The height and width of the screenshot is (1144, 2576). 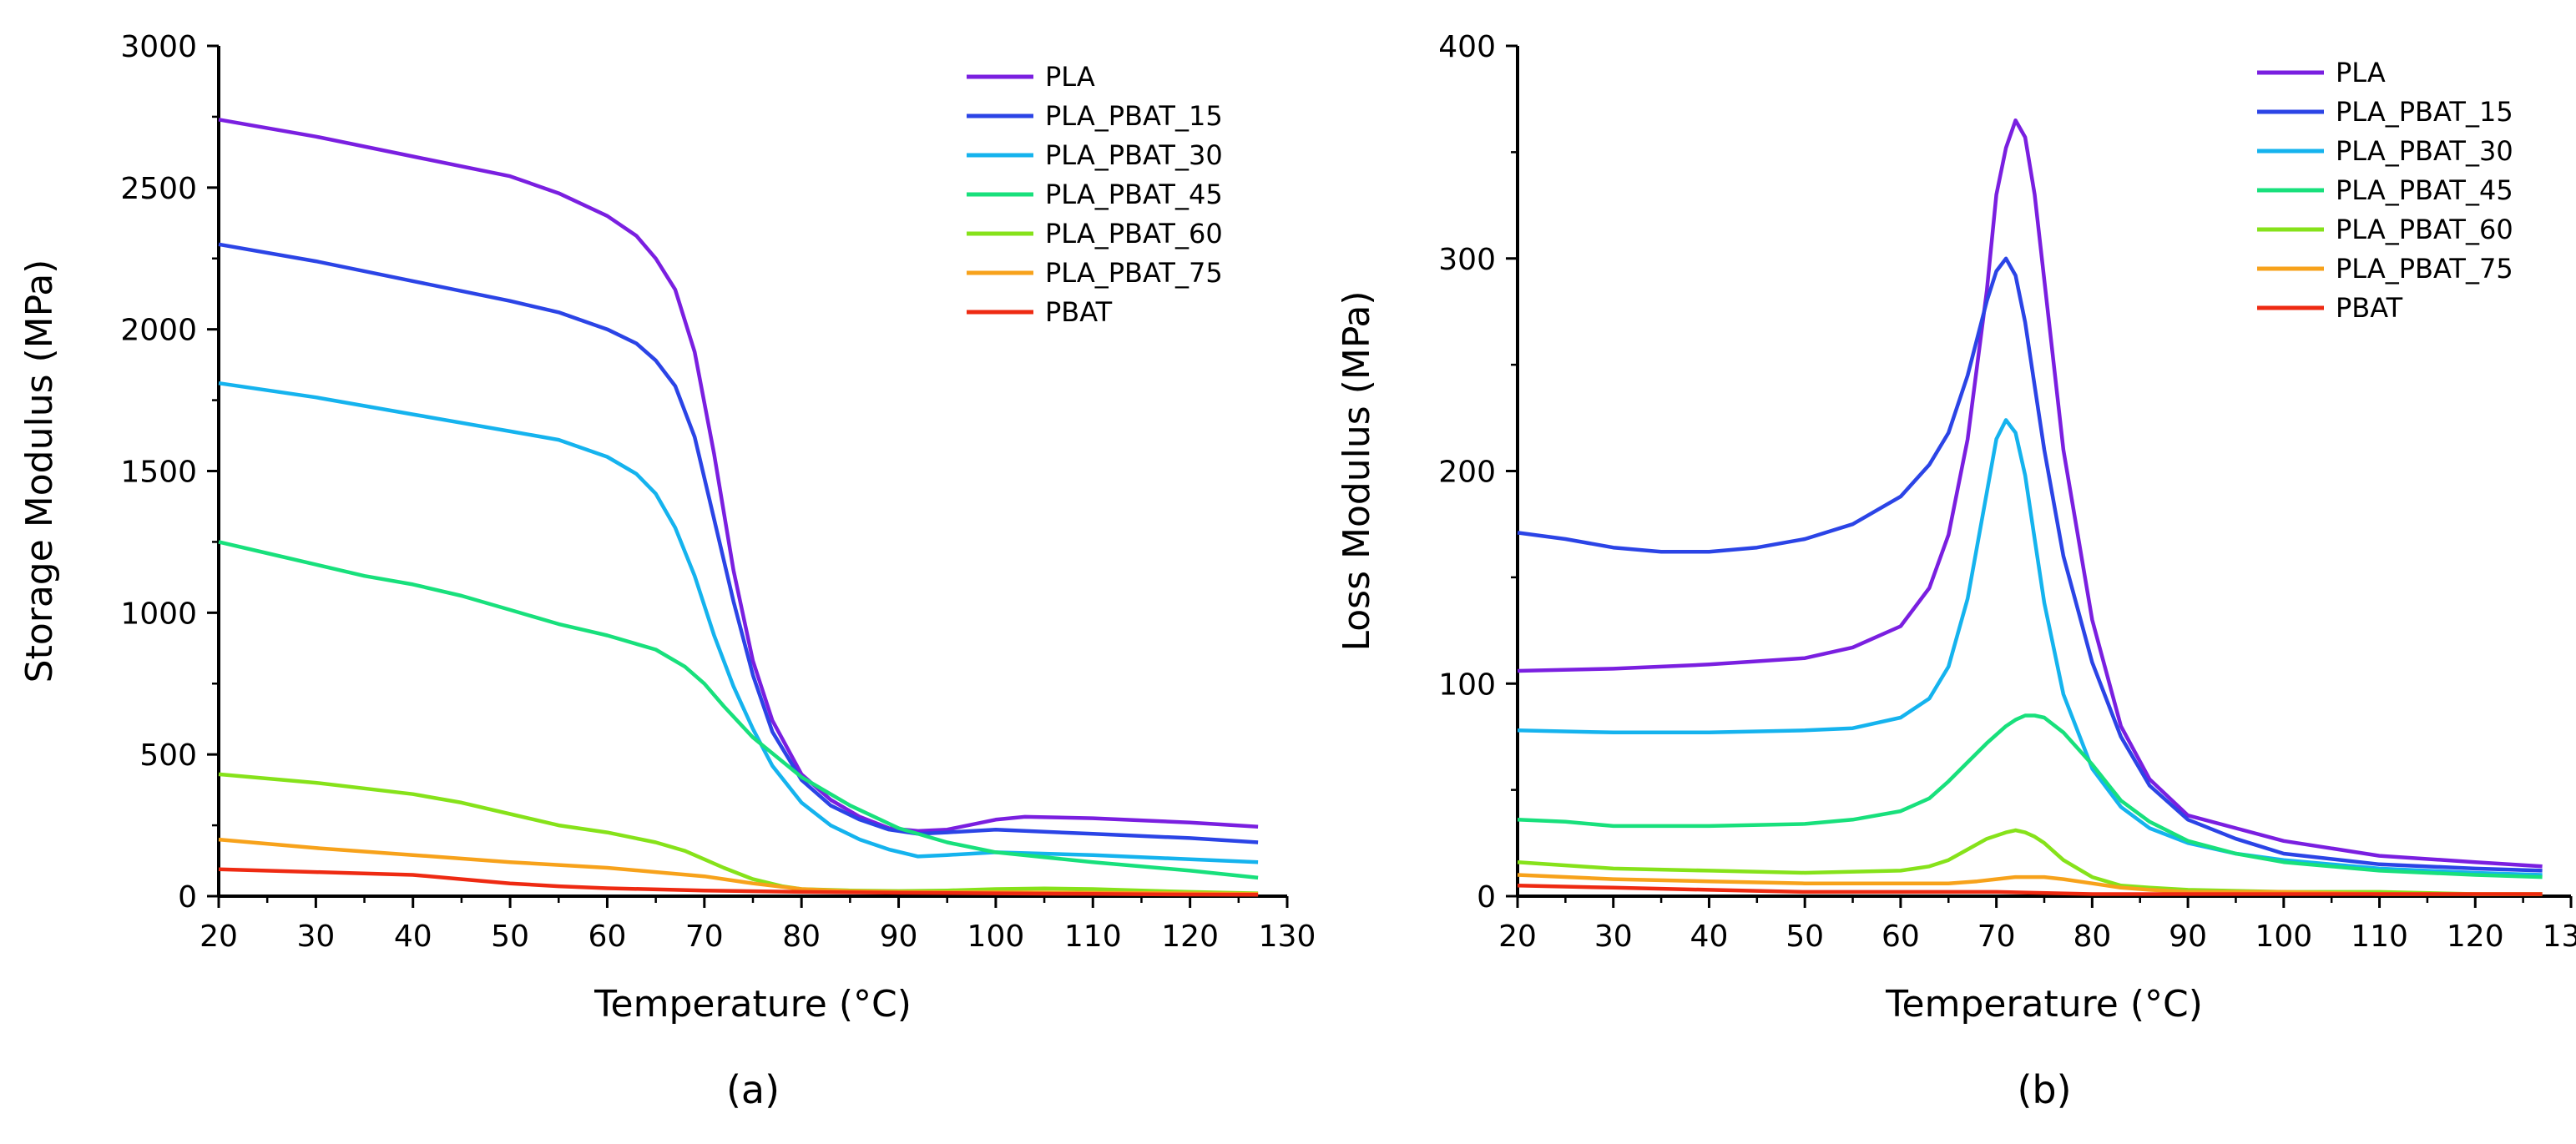 I want to click on y-tick-label: 400, so click(x=1467, y=47).